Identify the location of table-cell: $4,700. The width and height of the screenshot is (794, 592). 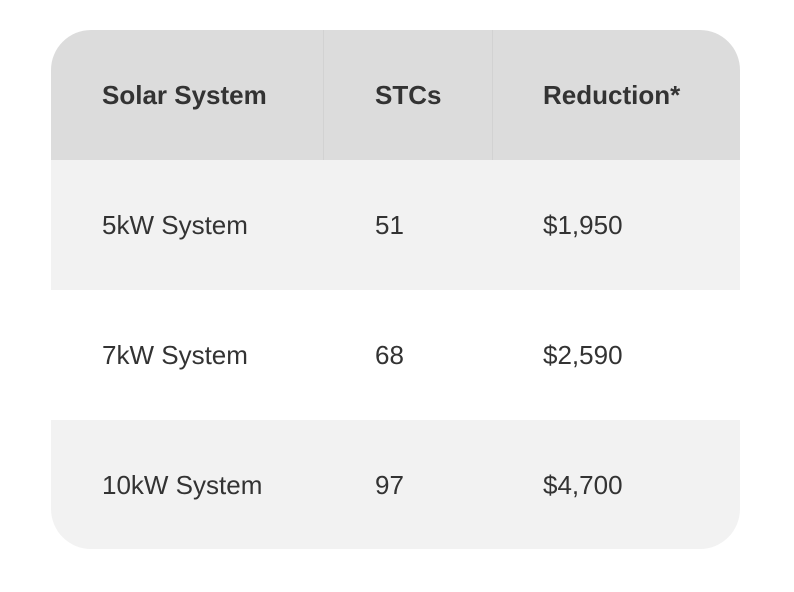
(583, 484).